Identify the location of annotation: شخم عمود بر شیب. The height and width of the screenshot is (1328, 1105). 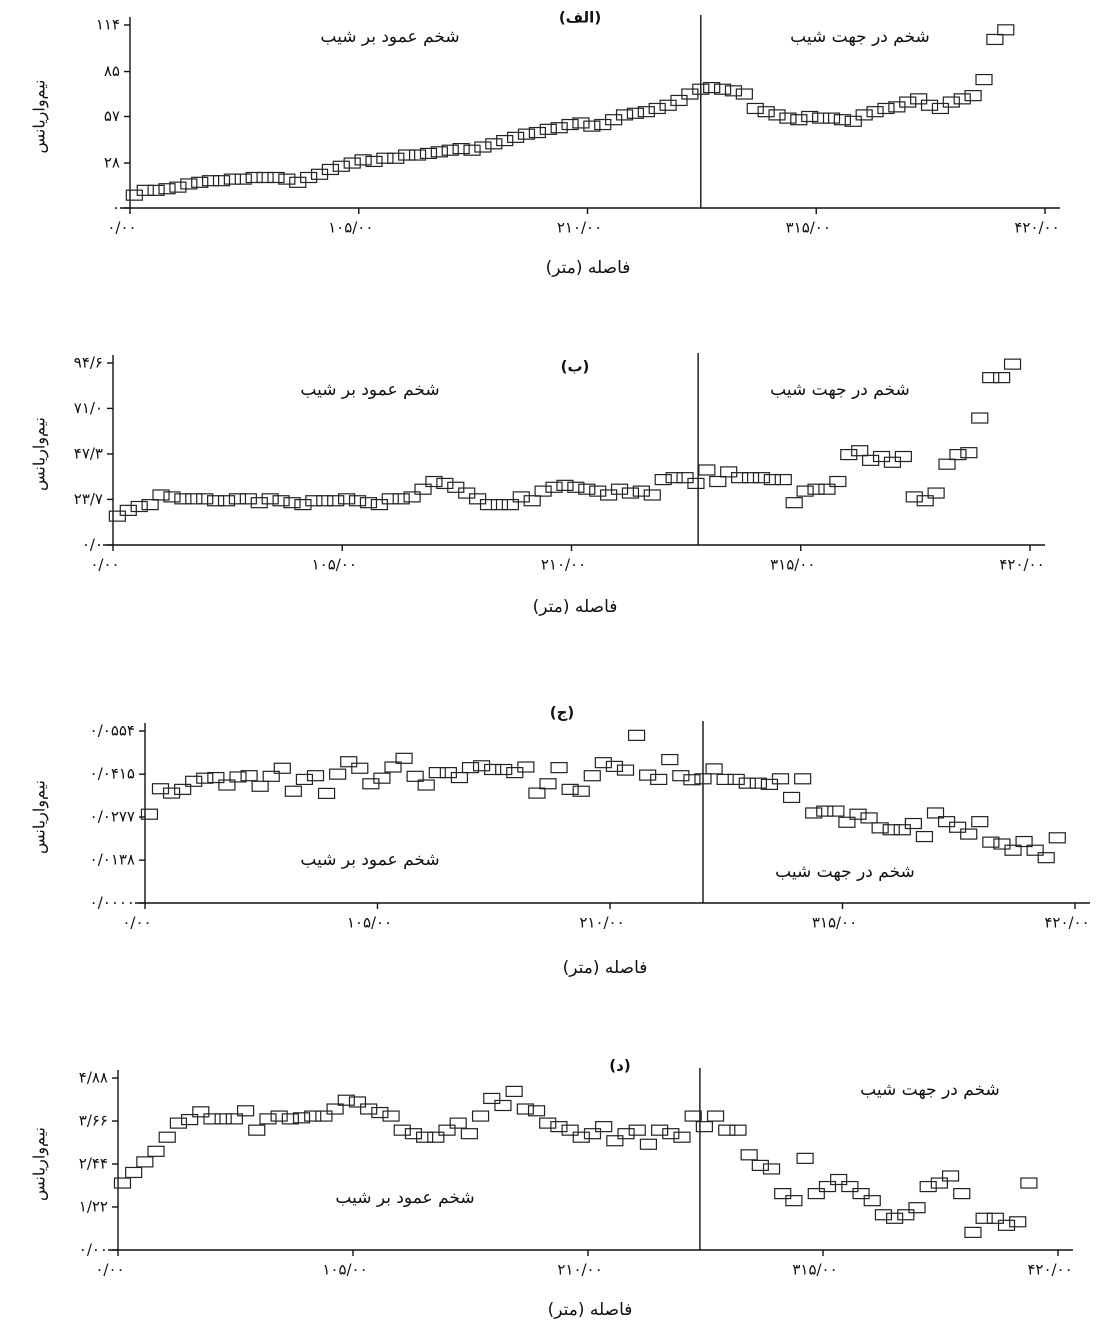
(404, 1198).